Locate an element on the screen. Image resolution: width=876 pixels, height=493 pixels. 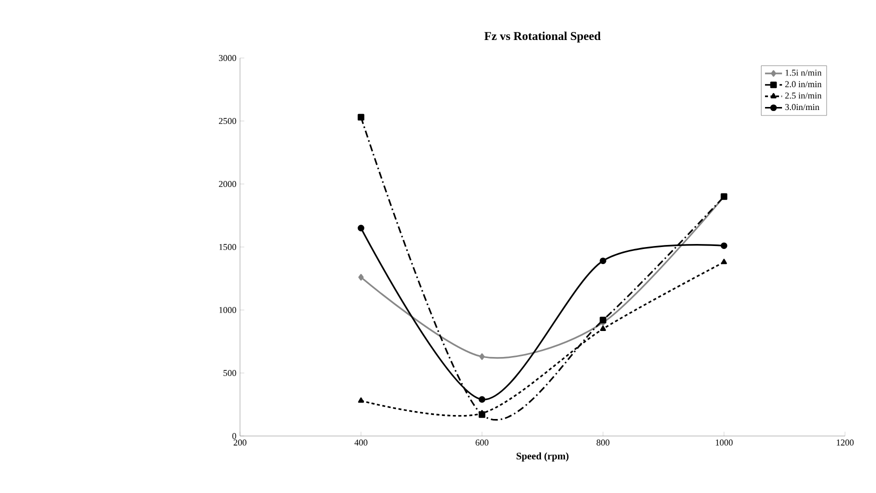
y-tick-label: 500 is located at coordinates (230, 373).